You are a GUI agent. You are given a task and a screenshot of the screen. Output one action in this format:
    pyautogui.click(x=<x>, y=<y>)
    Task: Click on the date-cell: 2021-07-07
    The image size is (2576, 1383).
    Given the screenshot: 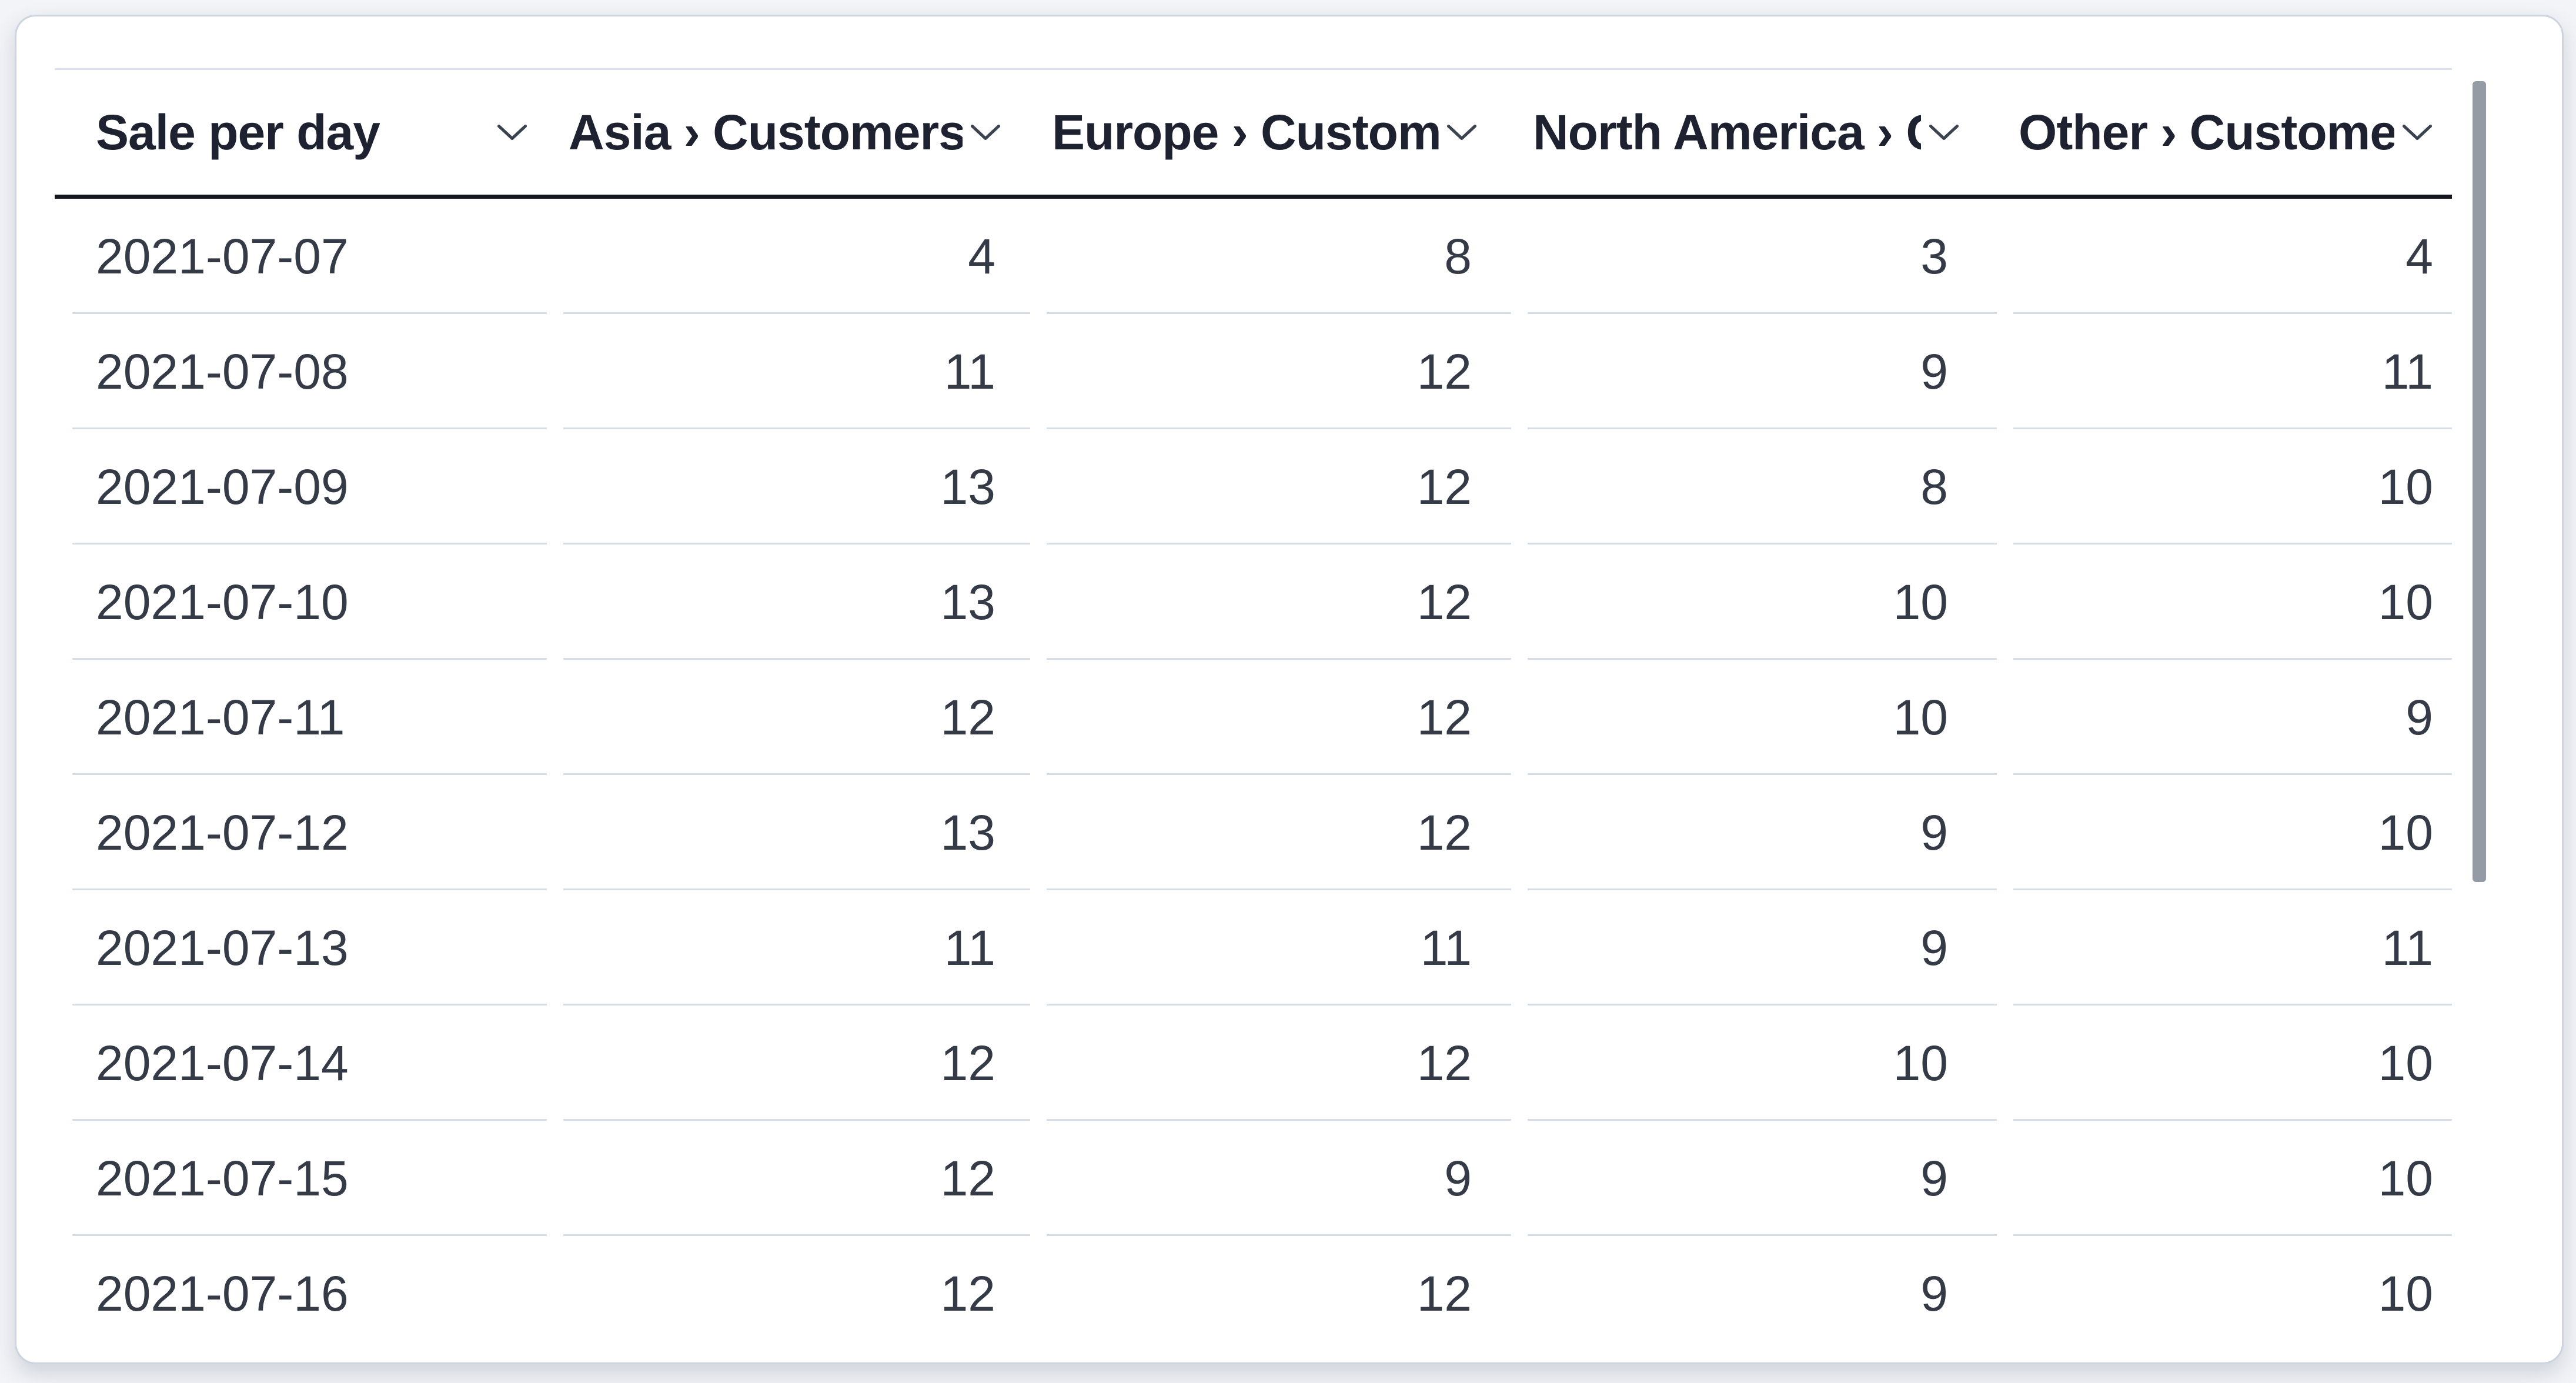 What is the action you would take?
    pyautogui.click(x=305, y=256)
    